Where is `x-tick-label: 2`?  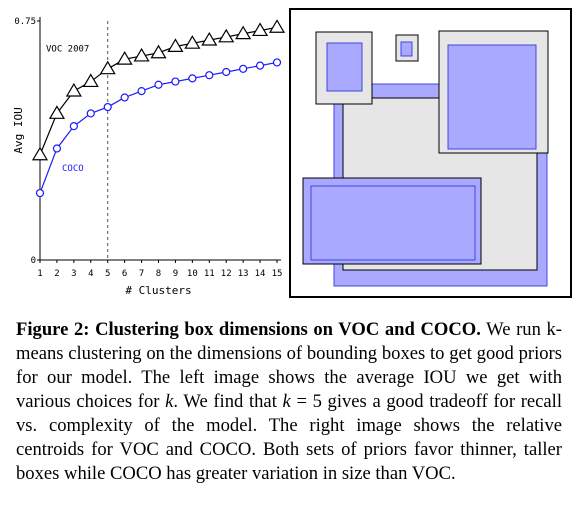
x-tick-label: 2 is located at coordinates (56, 274).